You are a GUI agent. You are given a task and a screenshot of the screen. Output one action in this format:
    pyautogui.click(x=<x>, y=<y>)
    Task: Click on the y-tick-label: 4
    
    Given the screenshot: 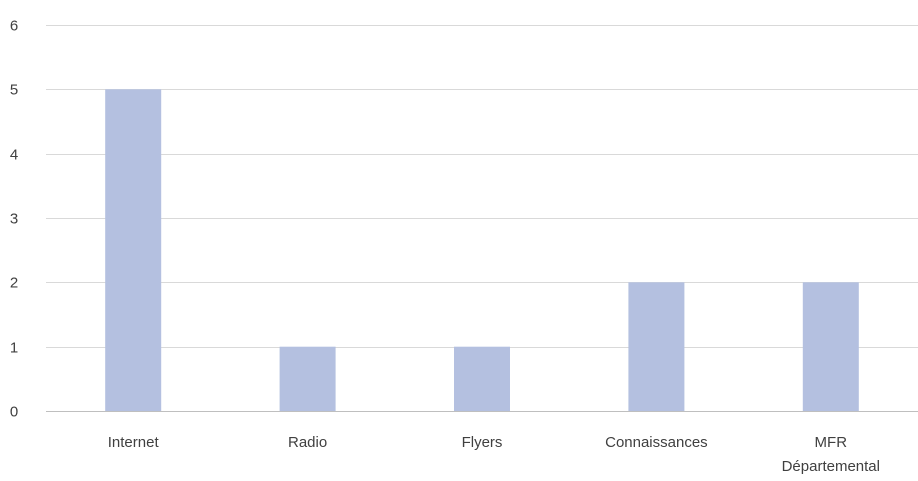 What is the action you would take?
    pyautogui.click(x=14, y=155)
    